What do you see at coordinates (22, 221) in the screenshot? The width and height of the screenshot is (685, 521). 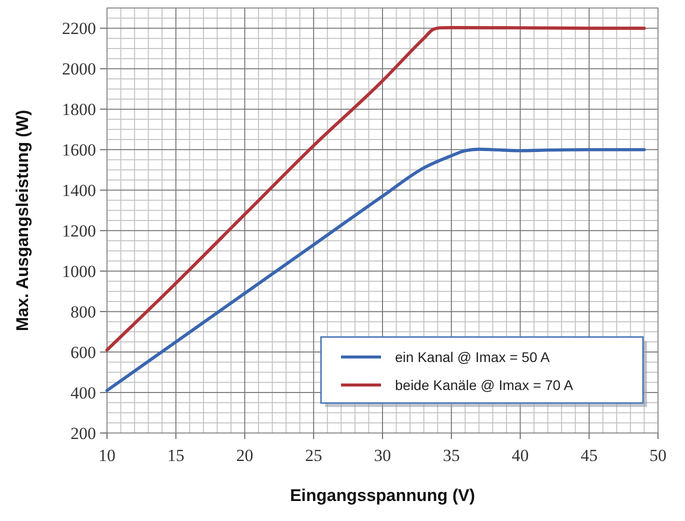 I see `y-axis-title: Max. Ausgangsleistung (W)` at bounding box center [22, 221].